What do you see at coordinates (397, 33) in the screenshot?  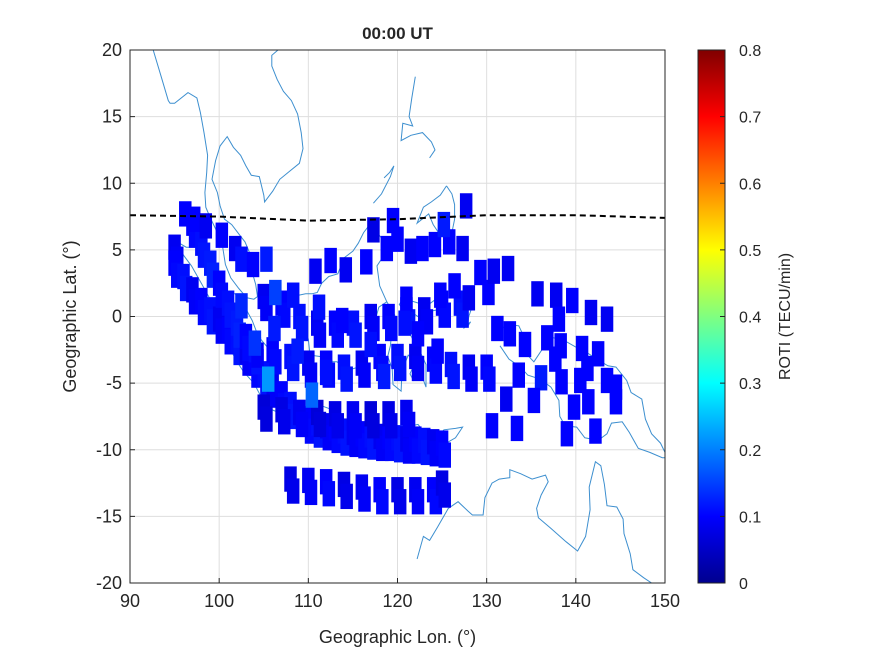 I see `chart-title: 00:00 UT` at bounding box center [397, 33].